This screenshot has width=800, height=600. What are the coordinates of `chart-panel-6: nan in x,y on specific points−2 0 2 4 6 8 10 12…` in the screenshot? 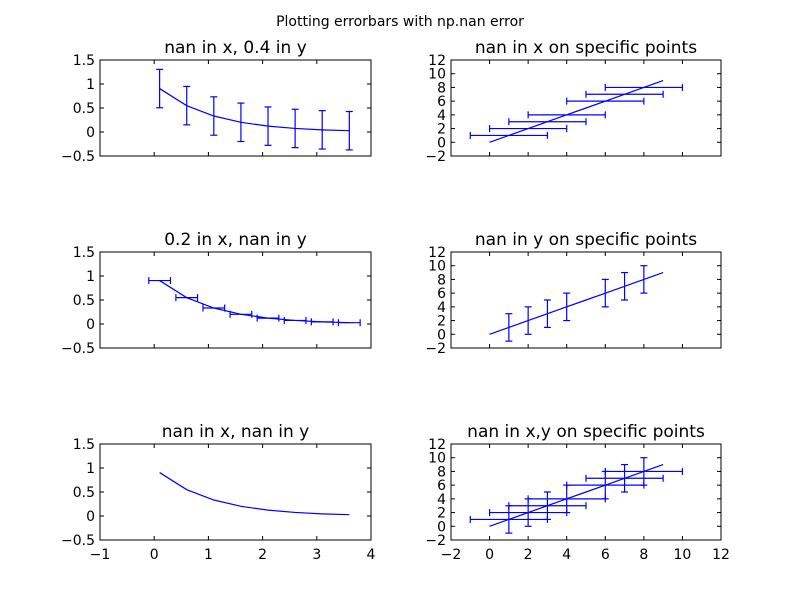 It's located at (577, 492).